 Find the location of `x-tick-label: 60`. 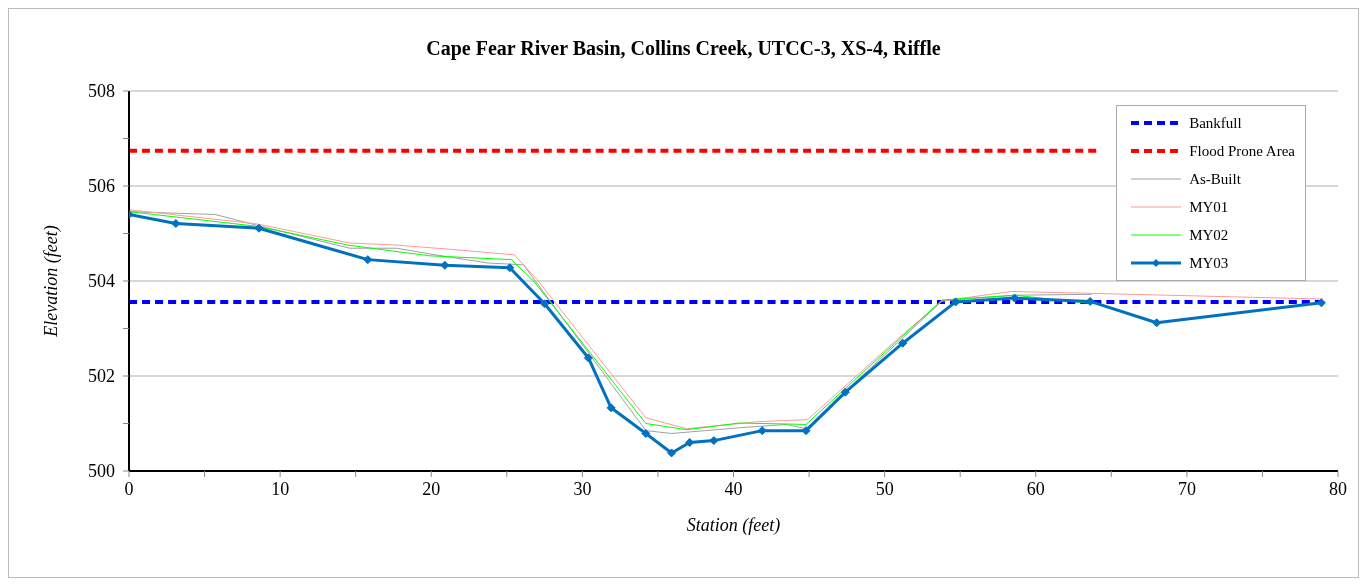

x-tick-label: 60 is located at coordinates (1035, 489).